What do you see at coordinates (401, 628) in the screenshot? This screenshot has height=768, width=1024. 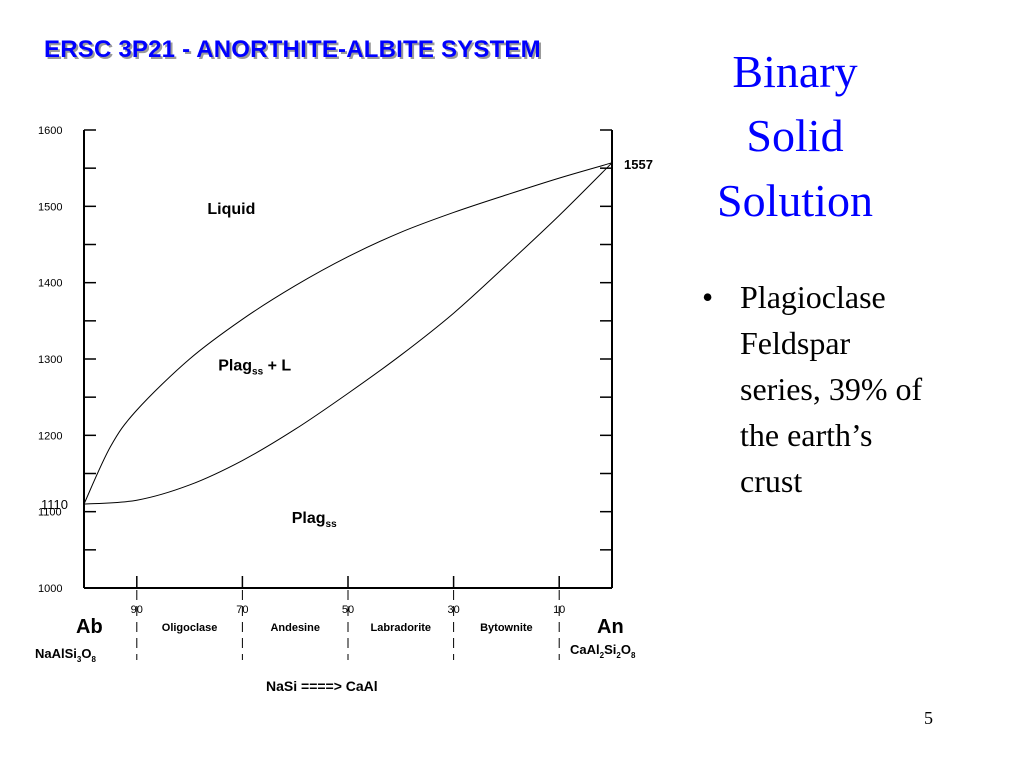 I see `mineral-name-label: Labradorite` at bounding box center [401, 628].